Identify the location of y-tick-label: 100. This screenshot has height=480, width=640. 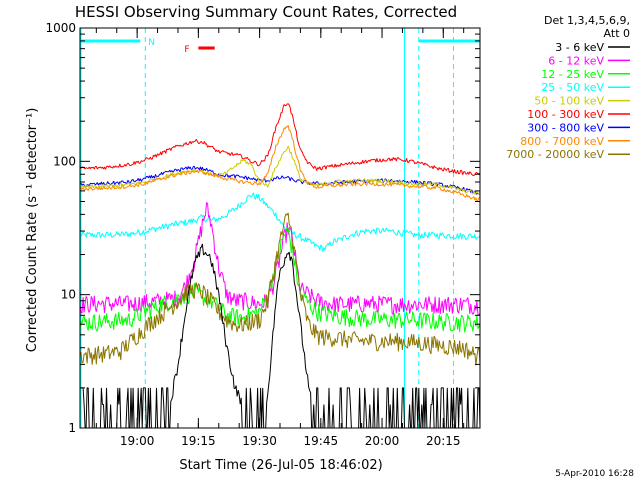
(64, 161).